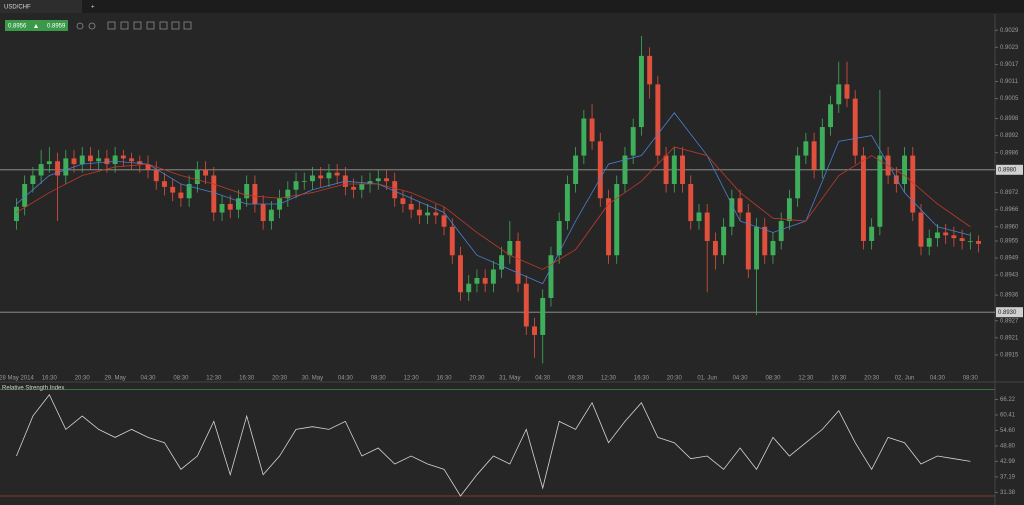 Image resolution: width=1024 pixels, height=505 pixels. I want to click on x-tick-label: 31. May, so click(509, 379).